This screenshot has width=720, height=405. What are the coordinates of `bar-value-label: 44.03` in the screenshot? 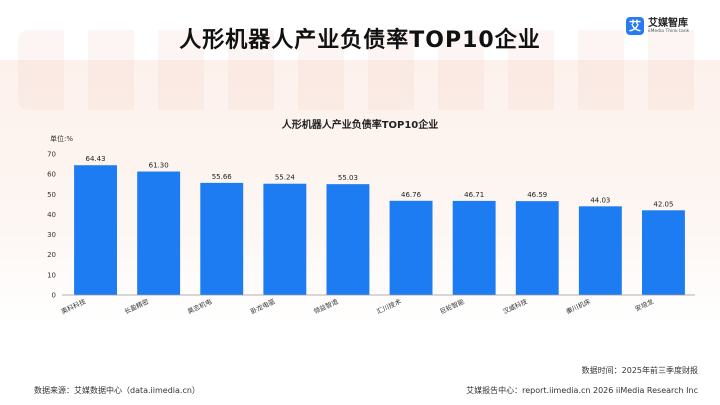 It's located at (600, 200).